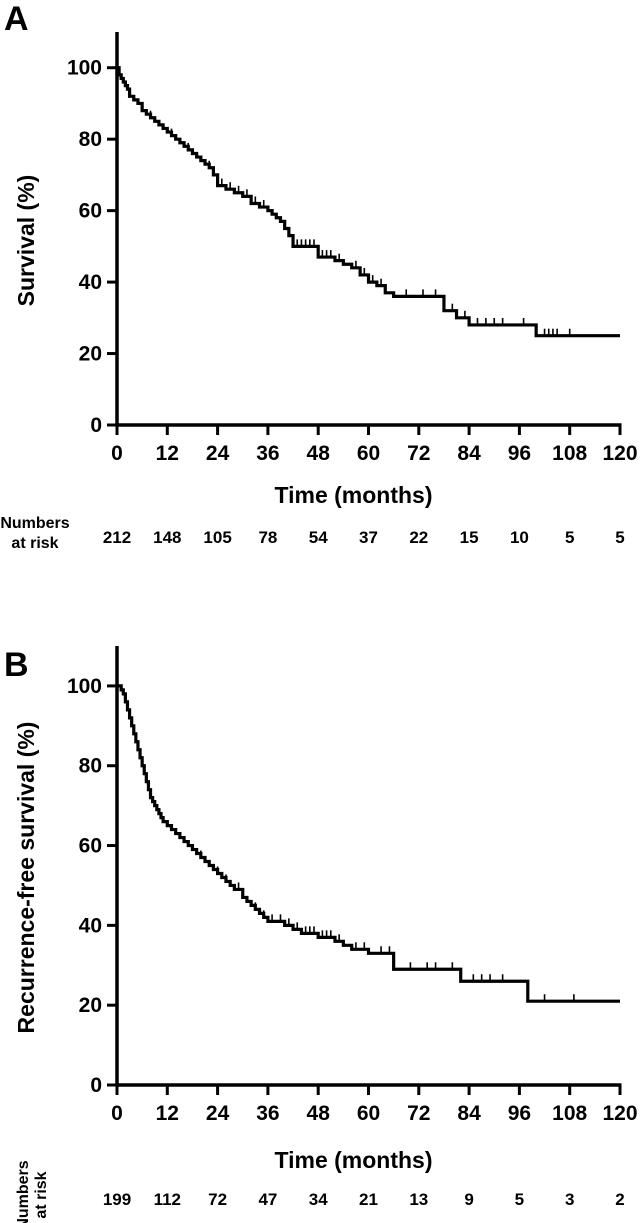 This screenshot has height=1223, width=644. Describe the element at coordinates (167, 1199) in the screenshot. I see `risk-count: 112` at that location.